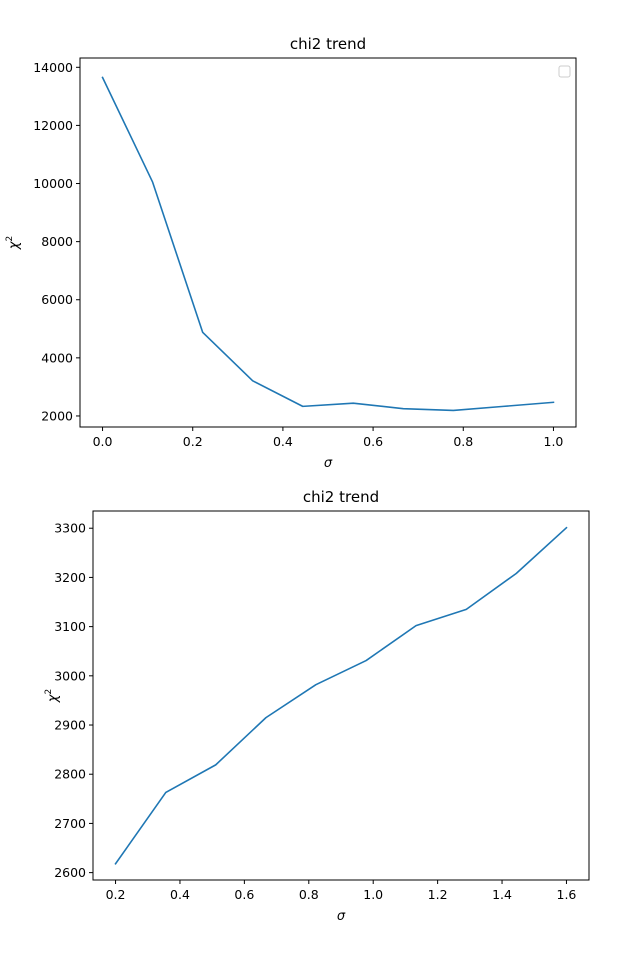 The height and width of the screenshot is (960, 640). Describe the element at coordinates (567, 894) in the screenshot. I see `x-tick-label: 1.6` at that location.